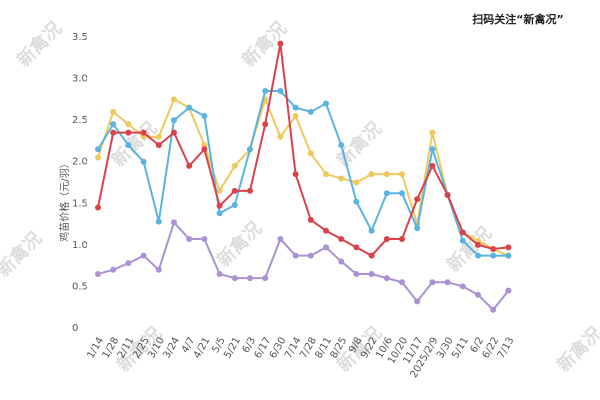 Image resolution: width=600 pixels, height=400 pixels. What do you see at coordinates (506, 348) in the screenshot?
I see `x-tick-label: 7/13` at bounding box center [506, 348].